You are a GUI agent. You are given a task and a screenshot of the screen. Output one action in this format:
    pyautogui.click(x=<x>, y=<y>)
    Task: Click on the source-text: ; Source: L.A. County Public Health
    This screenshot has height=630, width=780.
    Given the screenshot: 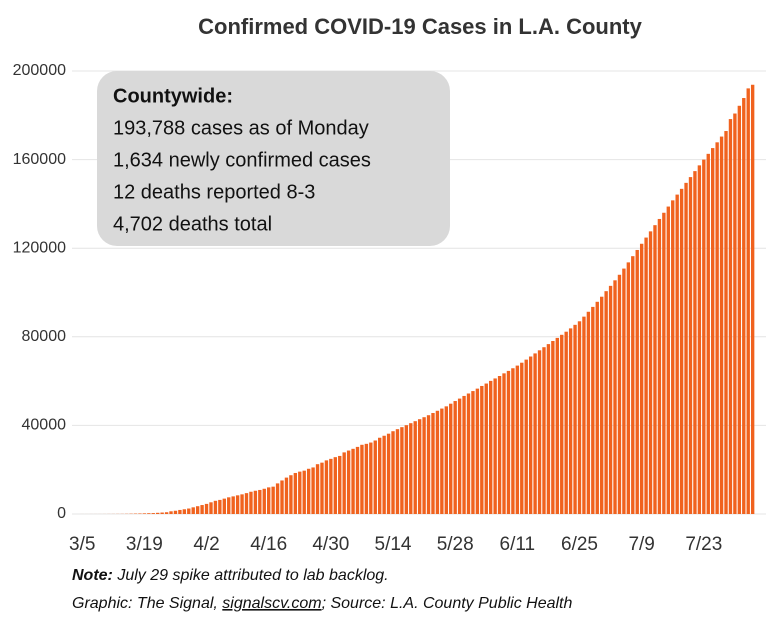 What is the action you would take?
    pyautogui.click(x=447, y=603)
    